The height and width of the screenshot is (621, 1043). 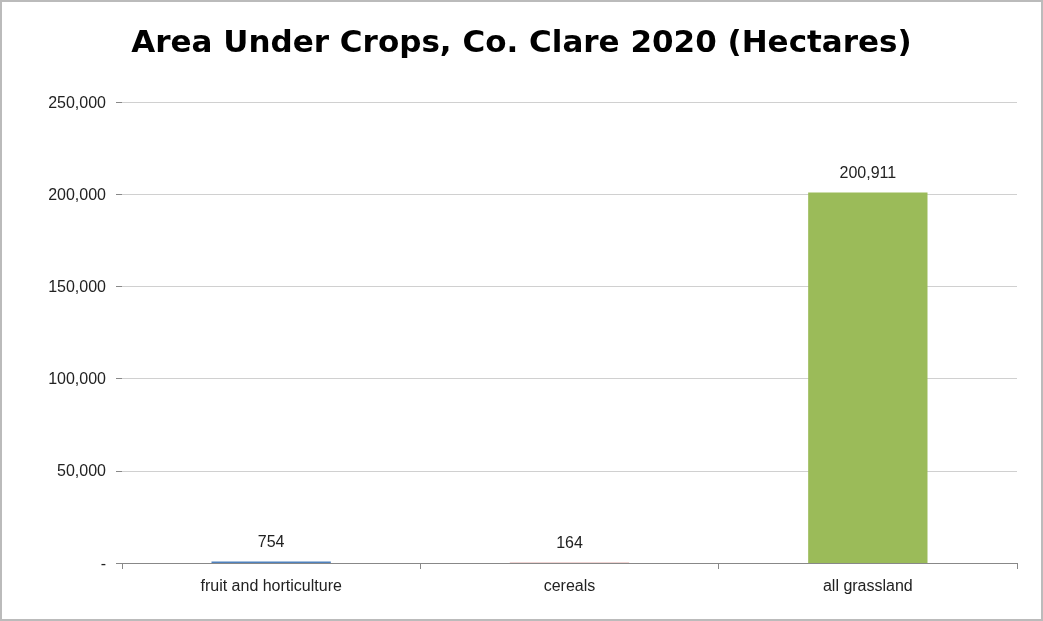 I want to click on data-label: 200,911, so click(x=868, y=173).